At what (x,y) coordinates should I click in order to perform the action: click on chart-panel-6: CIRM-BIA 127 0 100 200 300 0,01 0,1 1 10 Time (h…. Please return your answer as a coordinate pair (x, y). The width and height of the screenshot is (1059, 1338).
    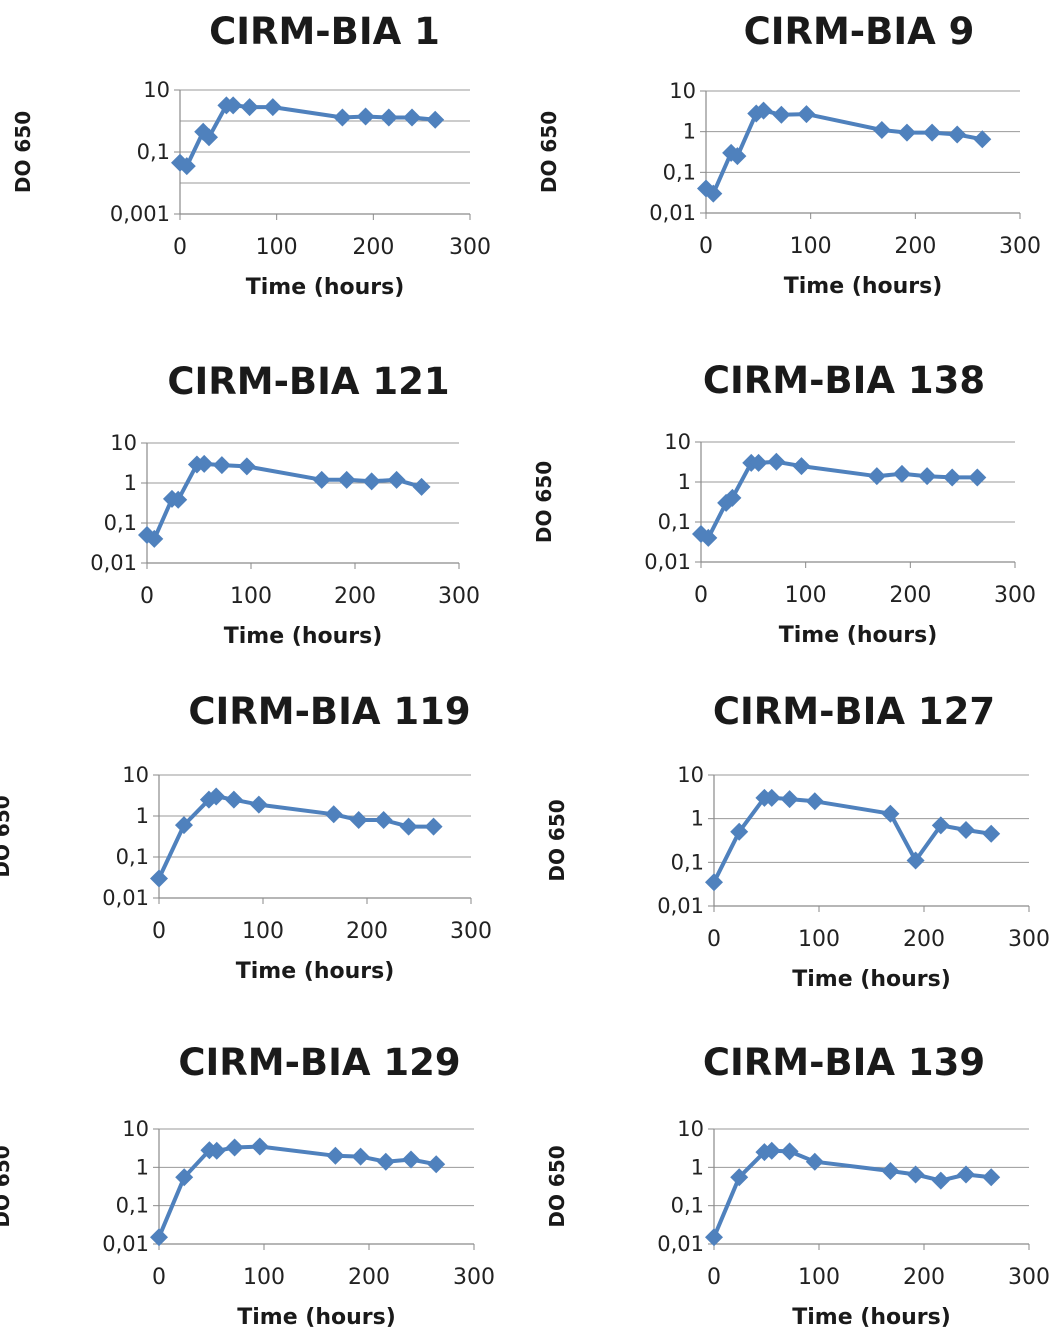
    Looking at the image, I should click on (794, 832).